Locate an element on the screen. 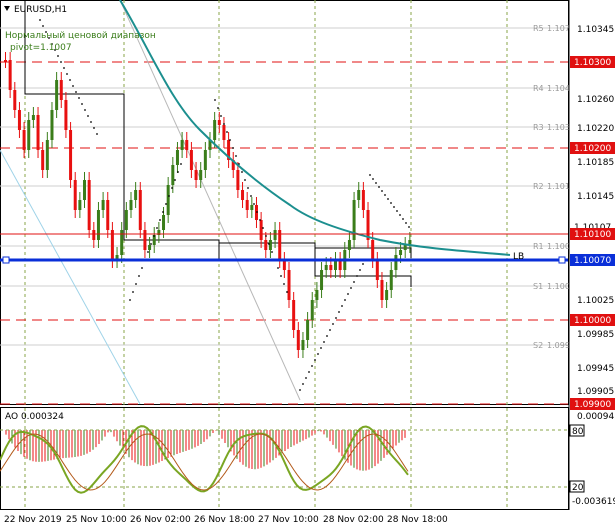  line-handle-right is located at coordinates (562, 260).